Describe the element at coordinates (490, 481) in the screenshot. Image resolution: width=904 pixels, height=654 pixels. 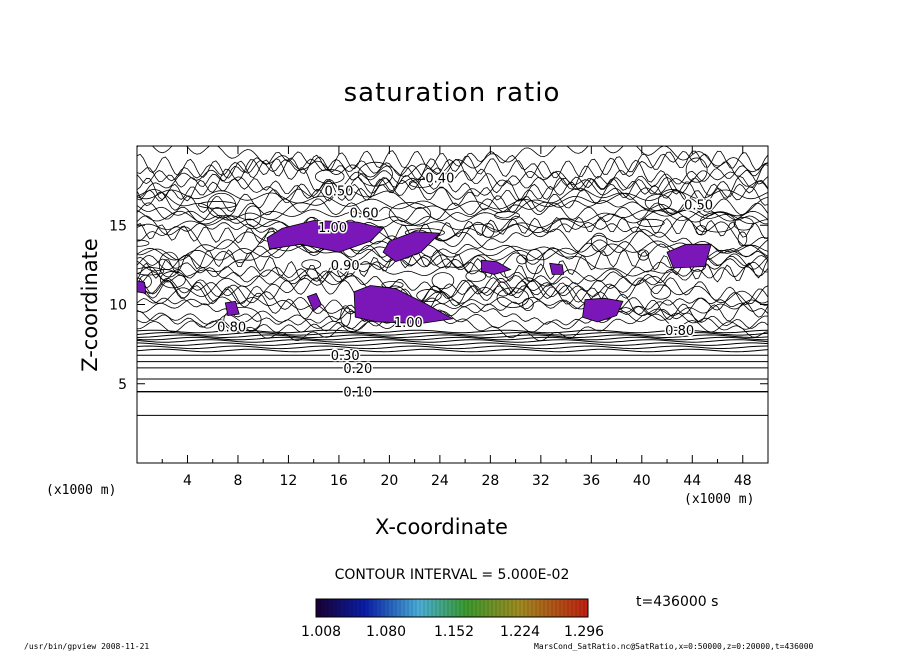
I see `x-tick-label: 28` at that location.